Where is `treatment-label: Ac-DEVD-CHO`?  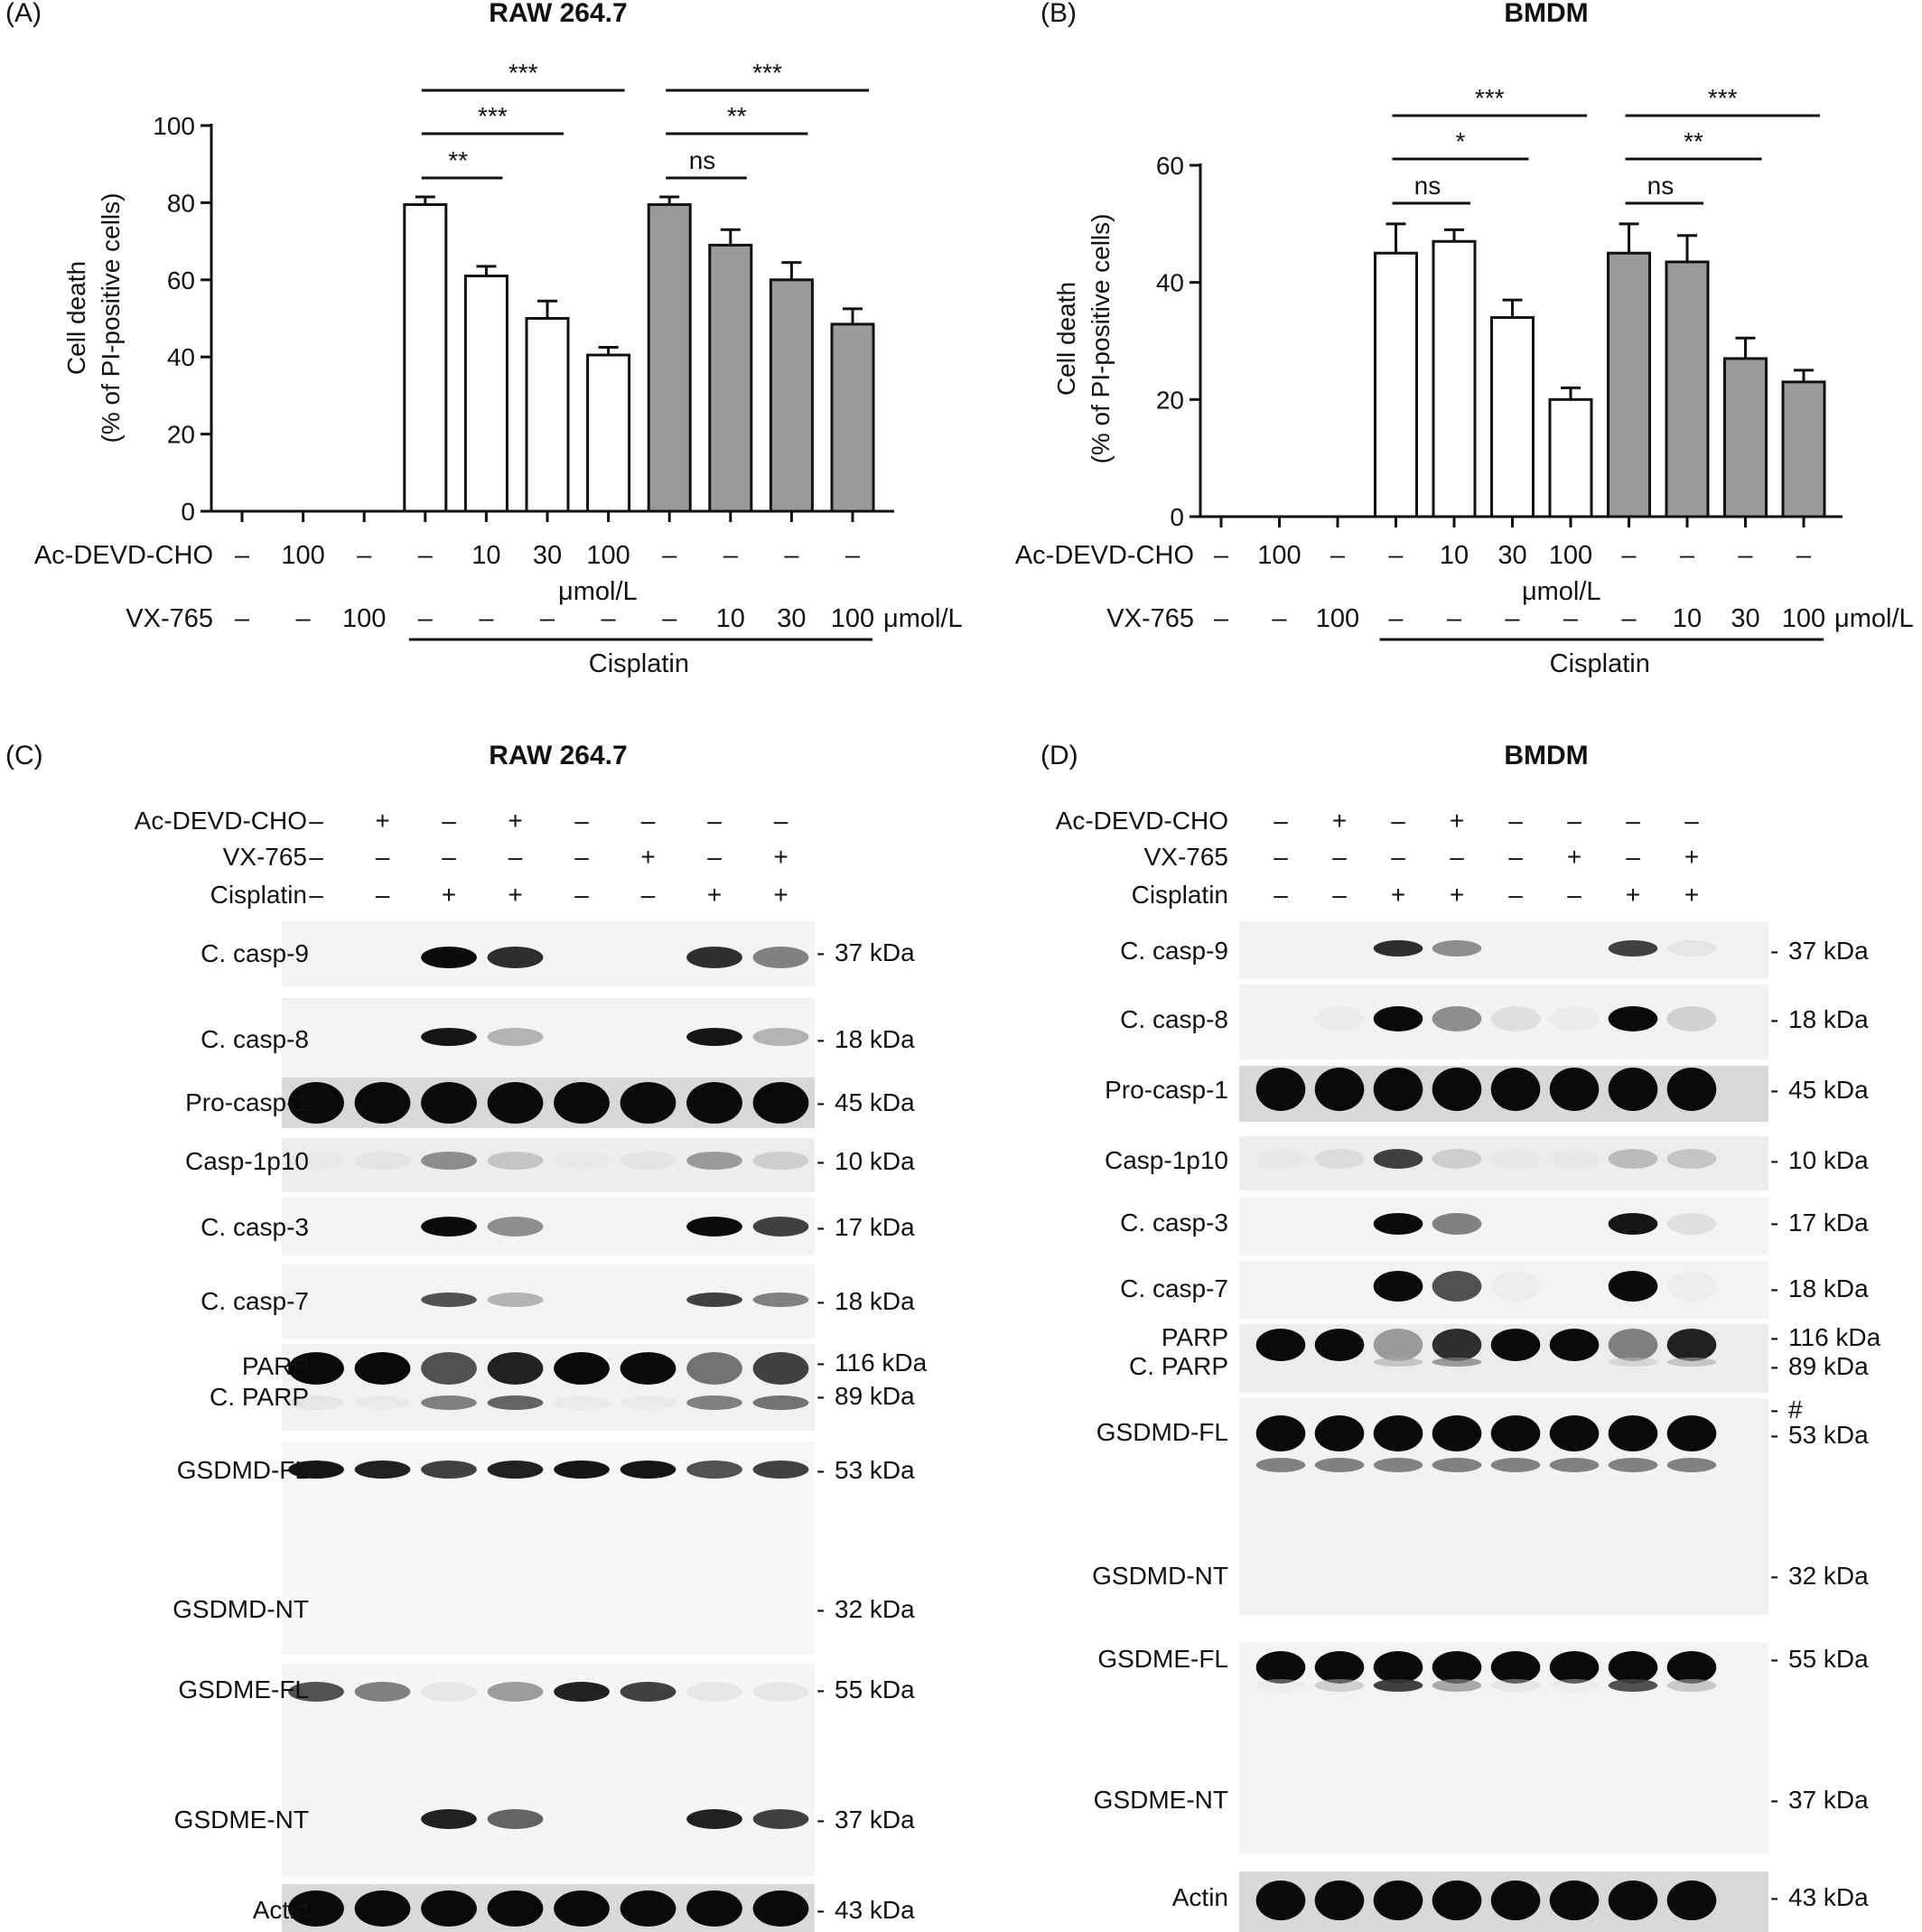
treatment-label: Ac-DEVD-CHO is located at coordinates (221, 821).